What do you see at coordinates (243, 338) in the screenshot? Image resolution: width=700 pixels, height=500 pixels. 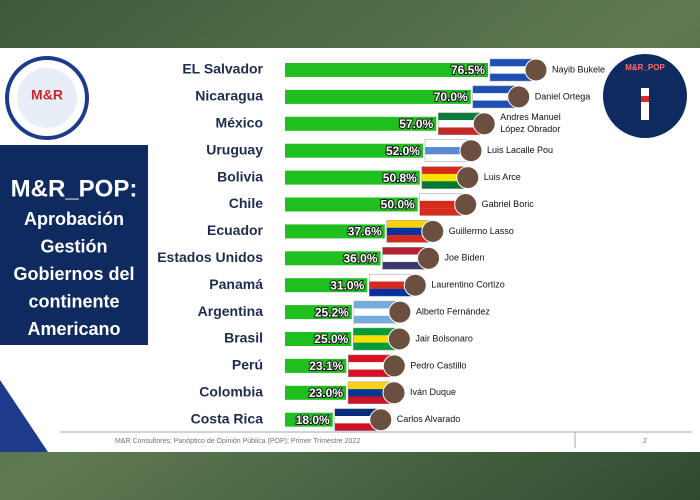 I see `category-label: Brasil` at bounding box center [243, 338].